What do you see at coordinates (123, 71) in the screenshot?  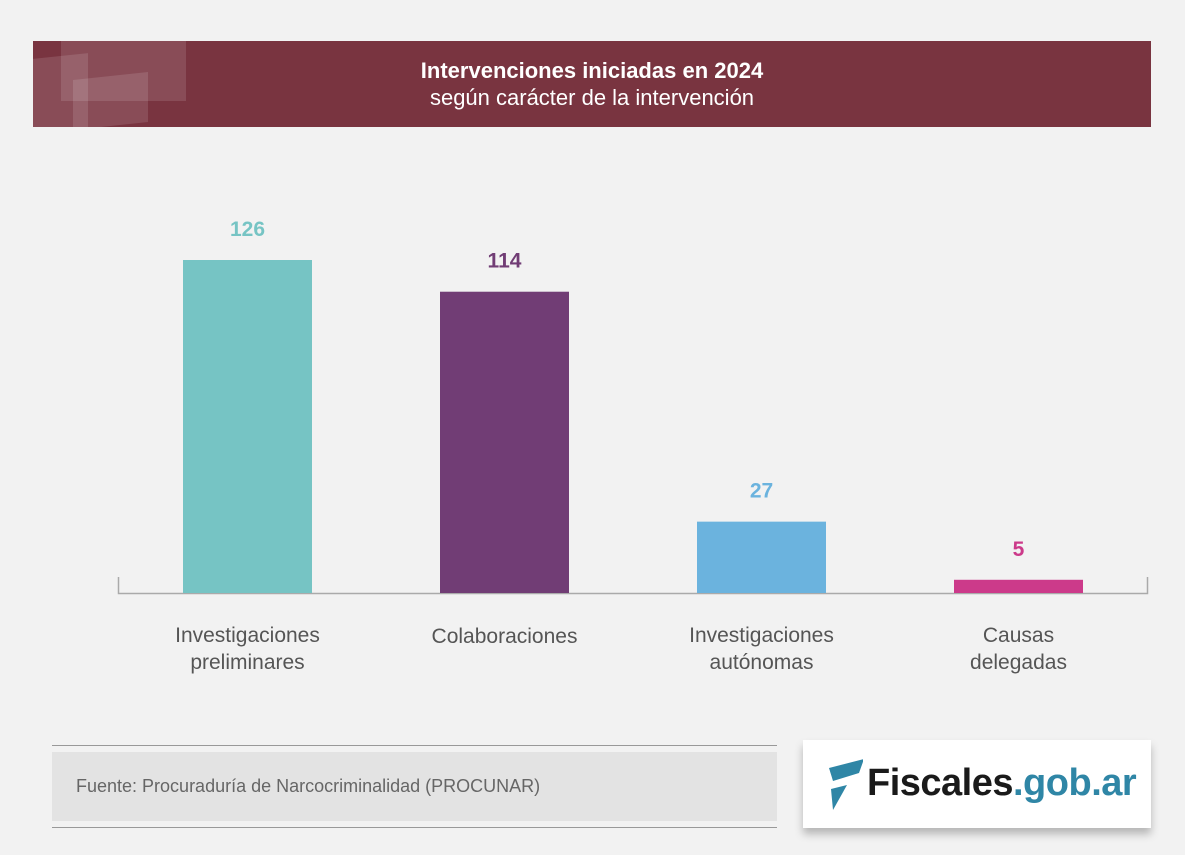 I see `header-decoration` at bounding box center [123, 71].